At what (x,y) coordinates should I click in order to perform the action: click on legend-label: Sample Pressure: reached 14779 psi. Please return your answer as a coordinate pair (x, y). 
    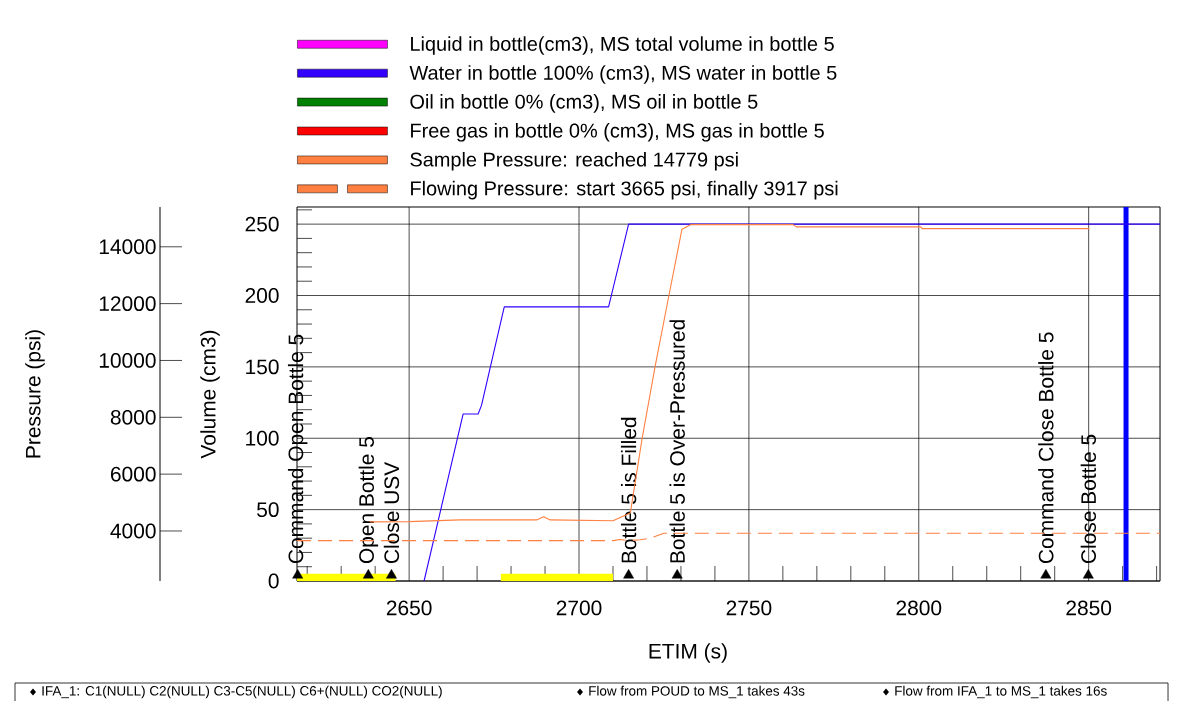
    Looking at the image, I should click on (574, 161).